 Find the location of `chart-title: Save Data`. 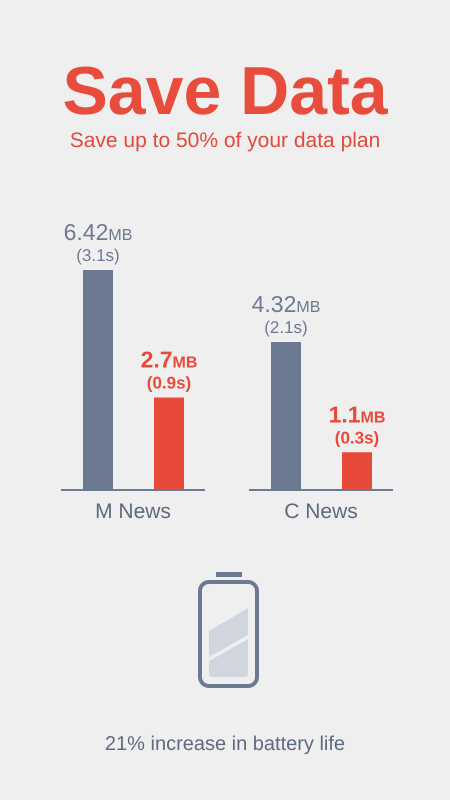

chart-title: Save Data is located at coordinates (225, 91).